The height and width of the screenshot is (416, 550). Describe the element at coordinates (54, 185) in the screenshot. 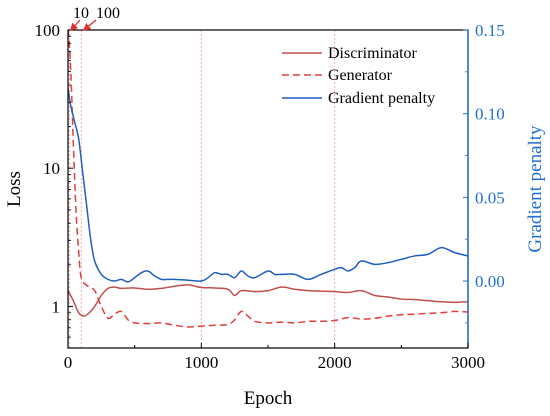

I see `left-axis-ticks: 1 10 100` at that location.